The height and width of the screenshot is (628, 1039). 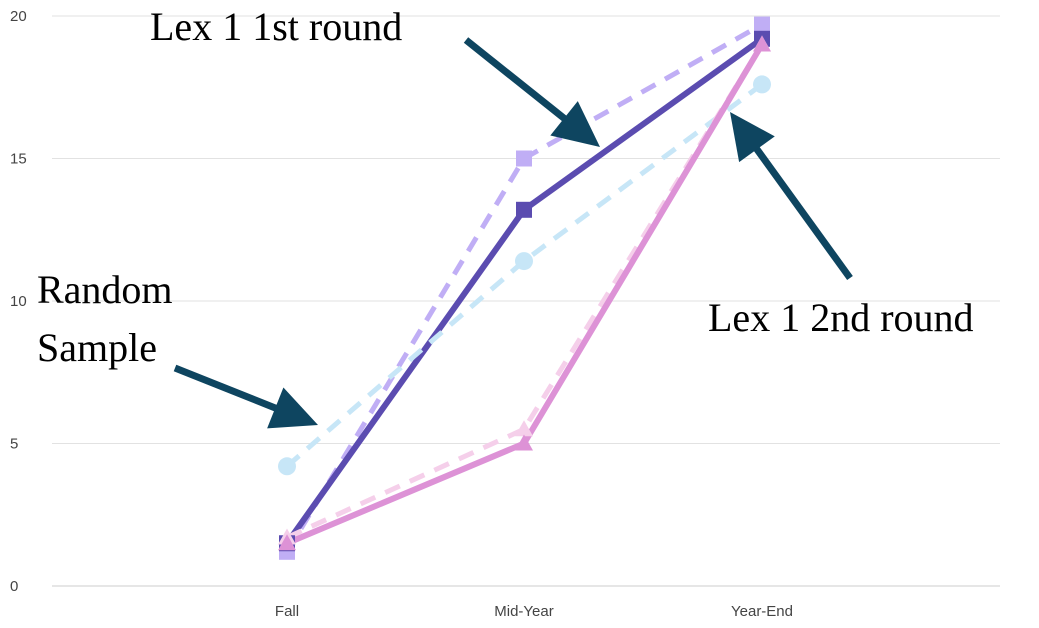 What do you see at coordinates (287, 611) in the screenshot?
I see `x-tick-label: Fall` at bounding box center [287, 611].